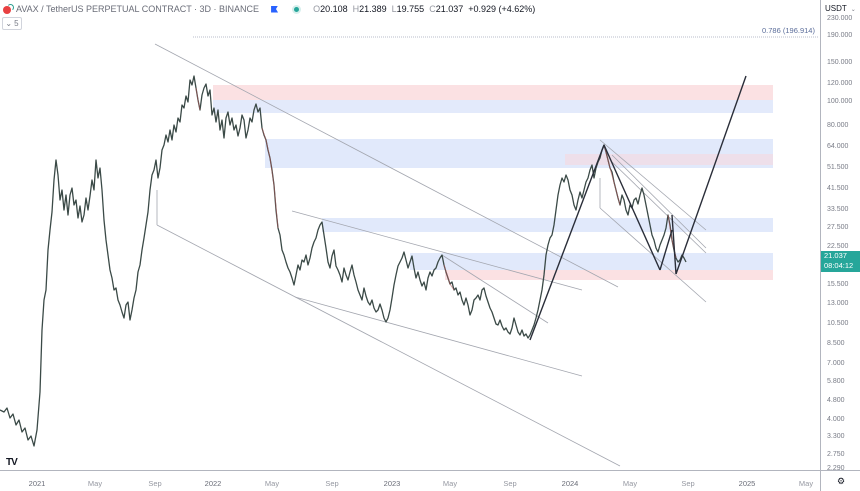 This screenshot has height=491, width=860. What do you see at coordinates (838, 284) in the screenshot?
I see `price-tick: 15.500` at bounding box center [838, 284].